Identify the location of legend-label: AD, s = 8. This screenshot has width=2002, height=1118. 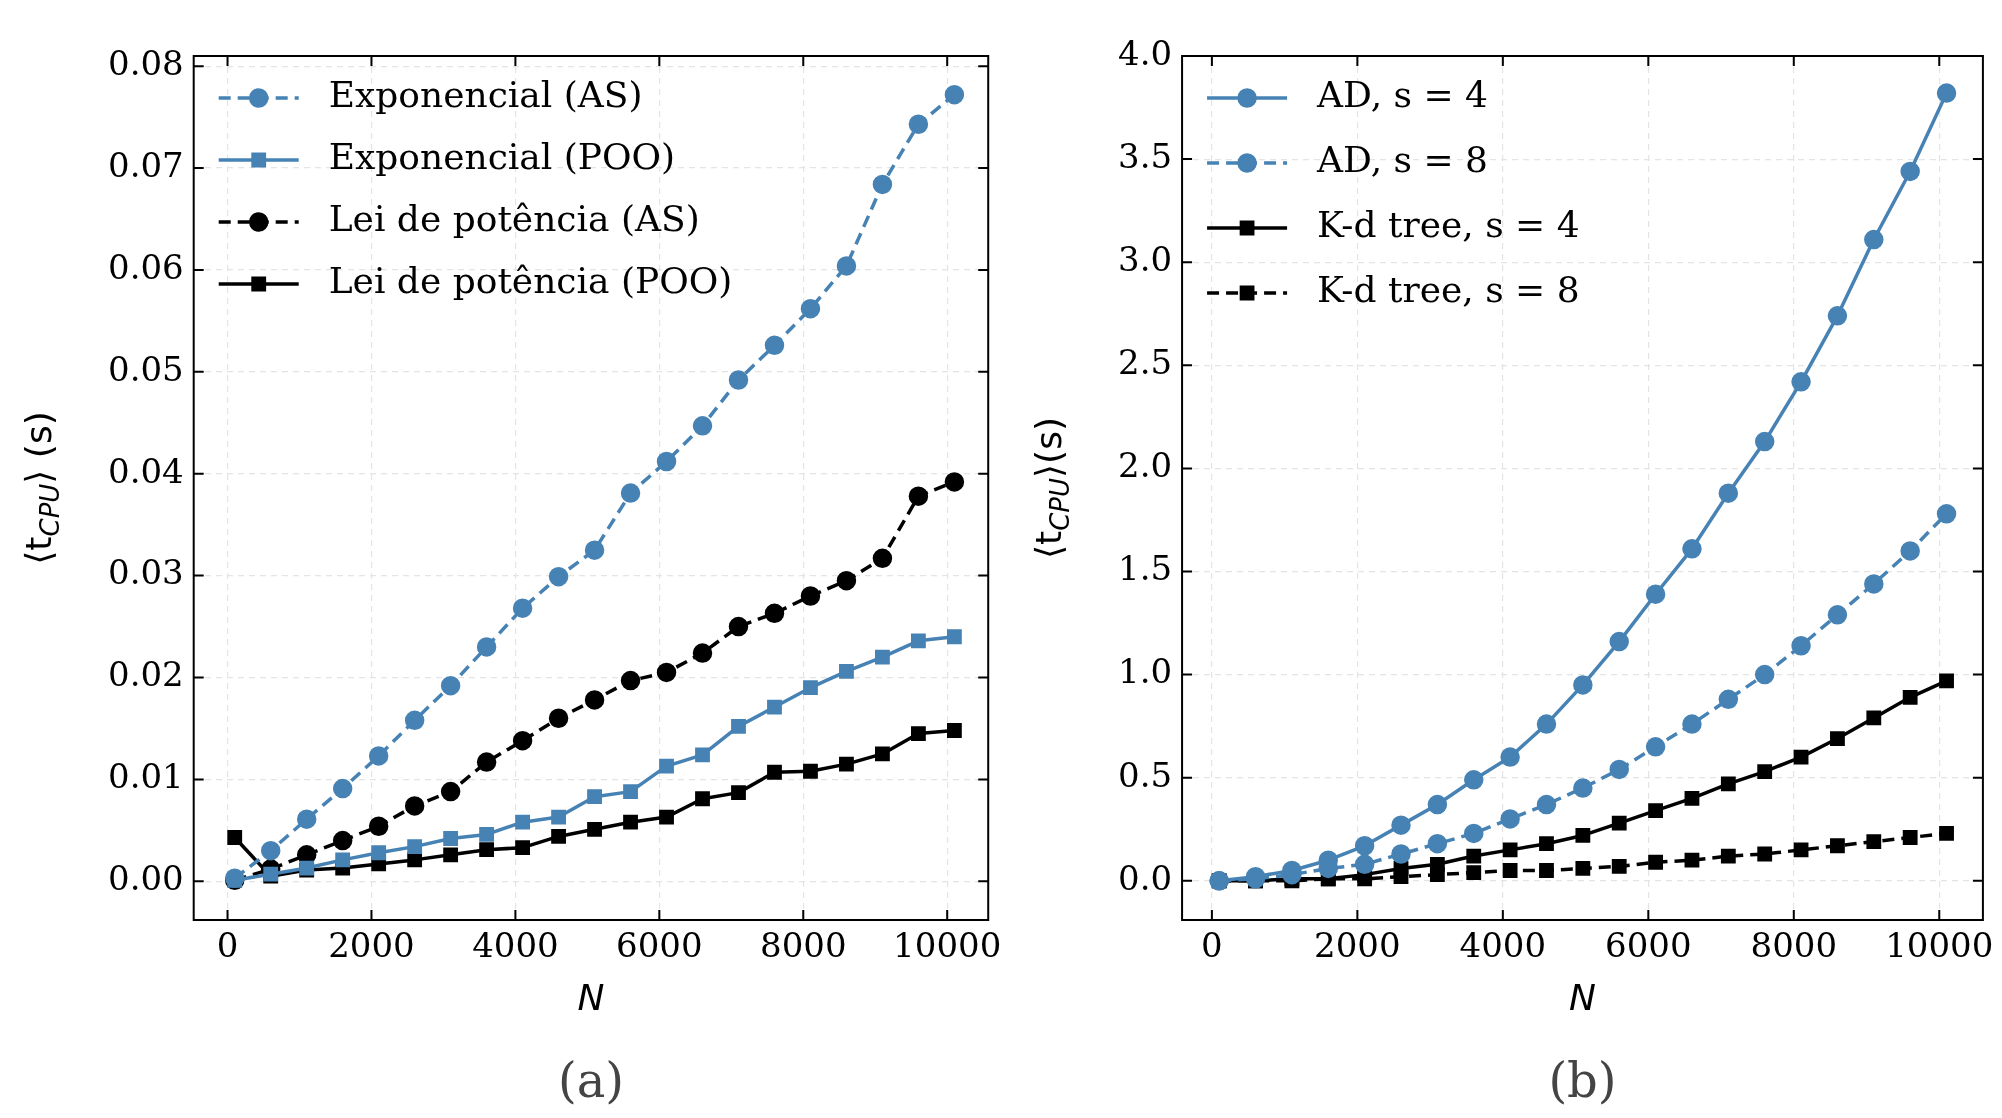
(1402, 160).